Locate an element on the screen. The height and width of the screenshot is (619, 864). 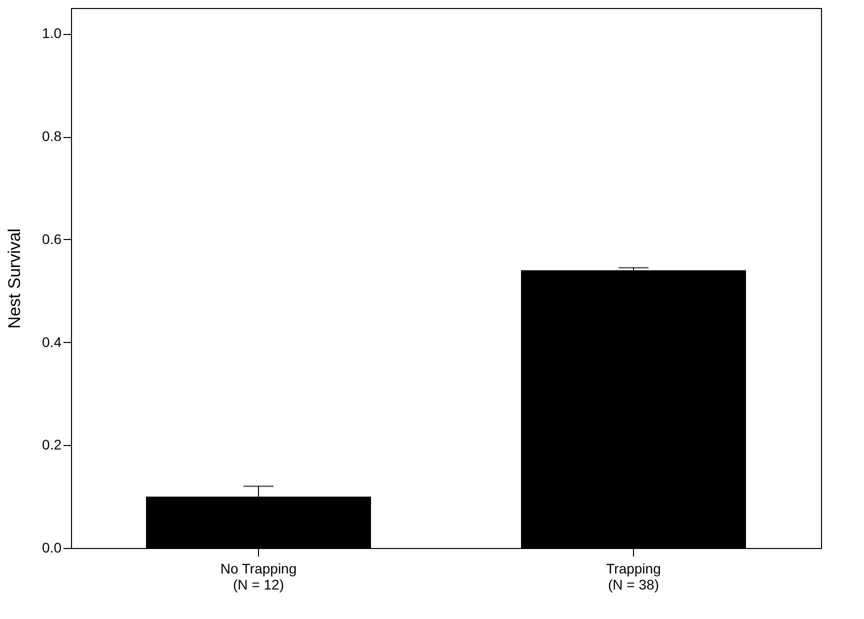
y-tick-label: 0.4 is located at coordinates (52, 342).